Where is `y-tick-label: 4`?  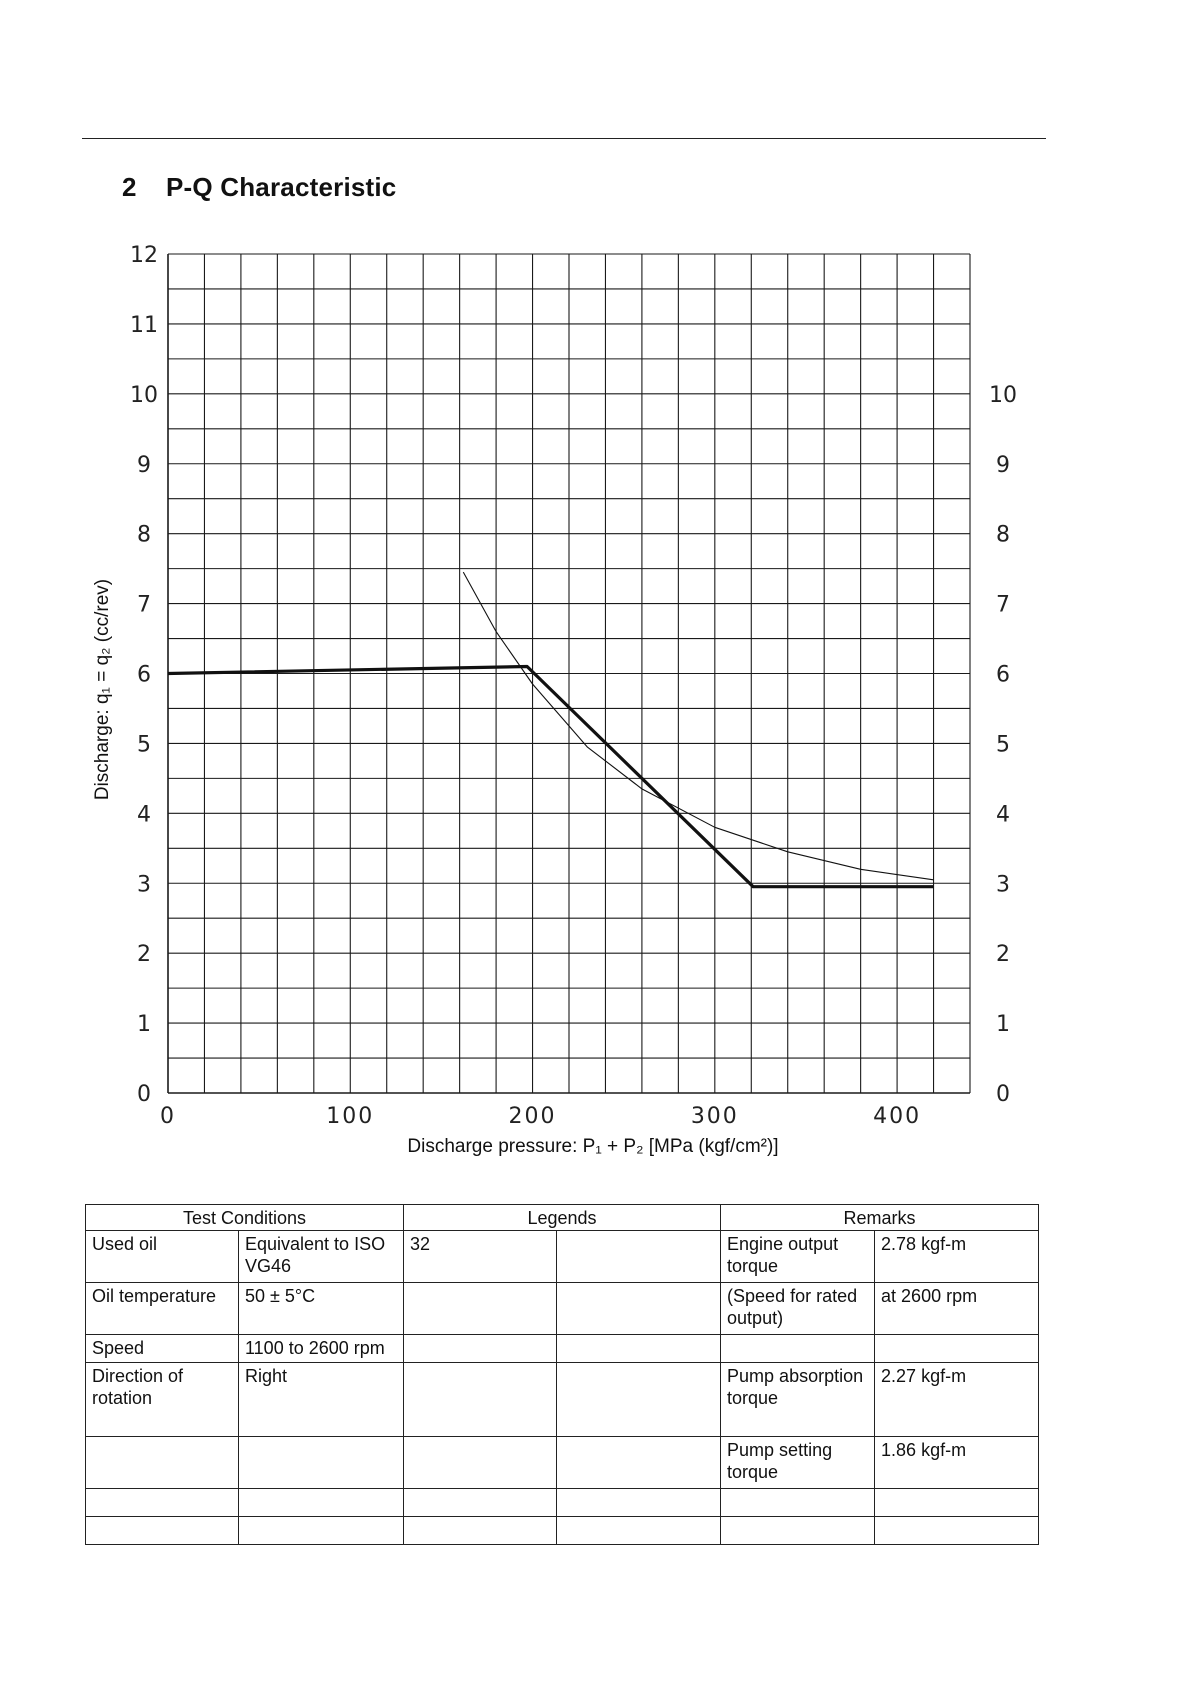 y-tick-label: 4 is located at coordinates (144, 814).